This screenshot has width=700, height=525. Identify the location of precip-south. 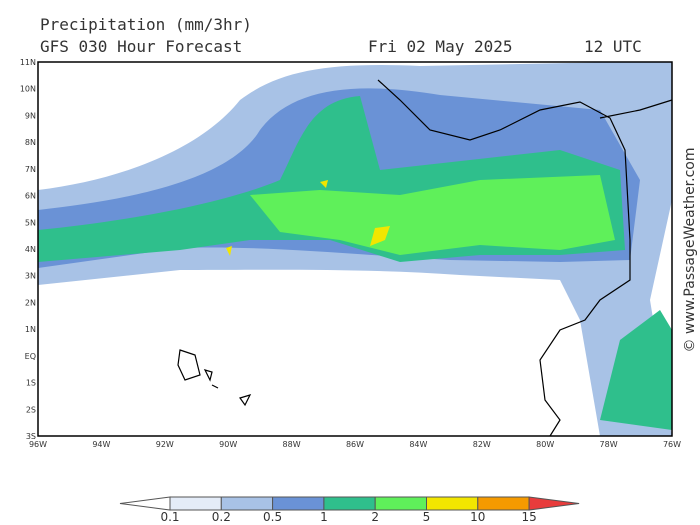
(636, 370).